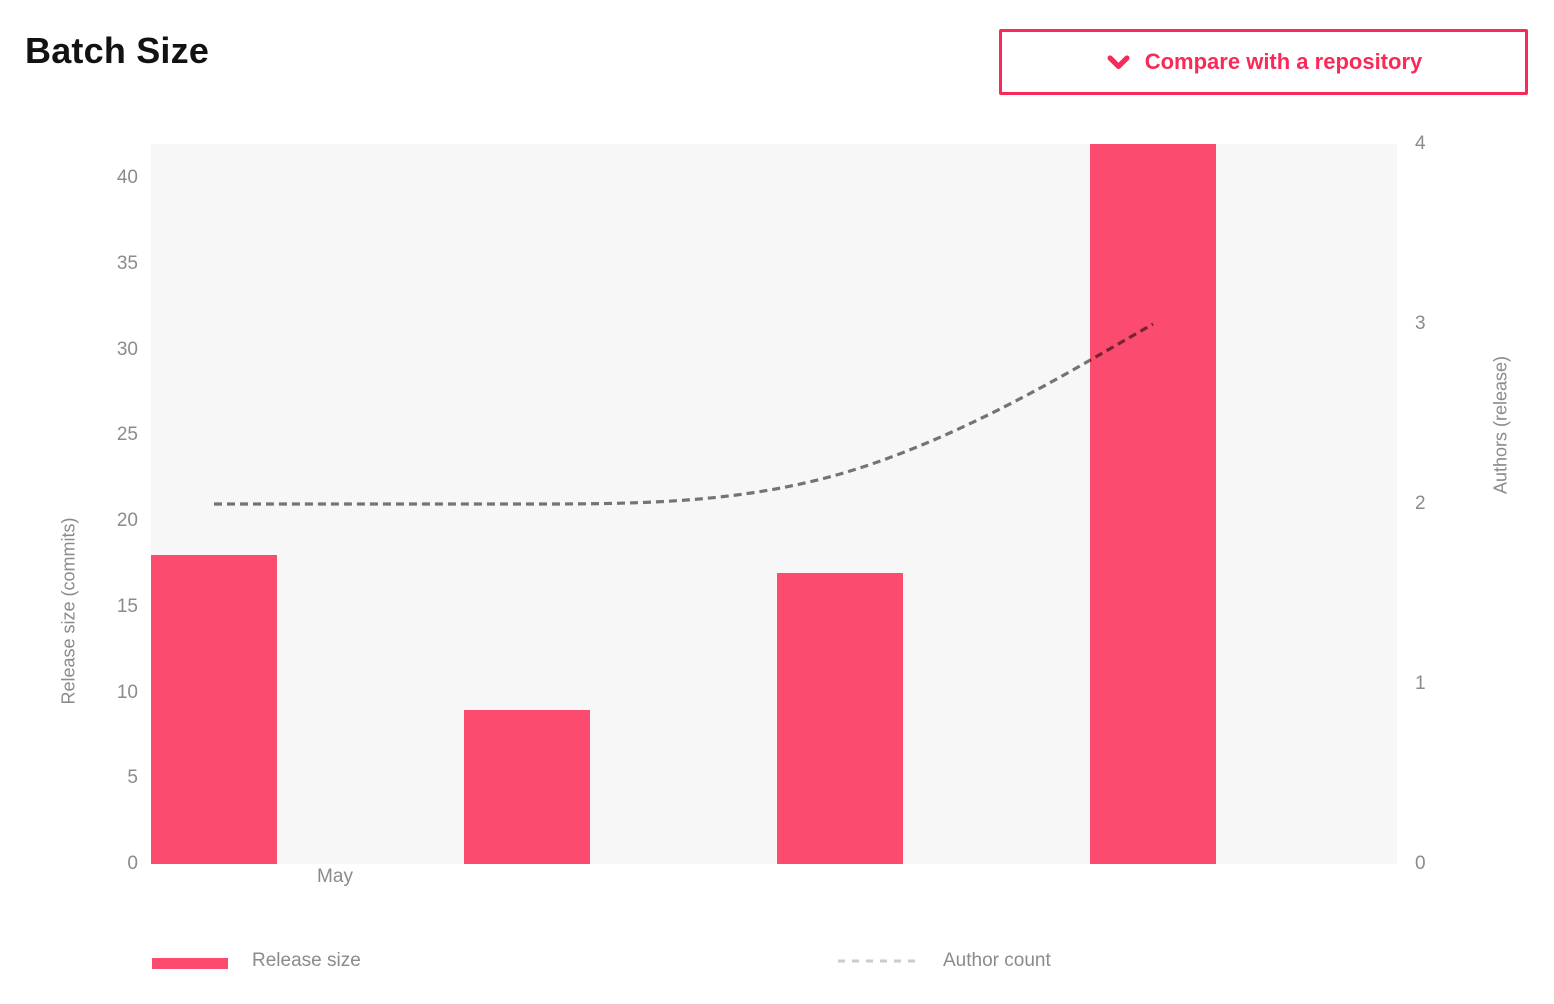 The width and height of the screenshot is (1554, 1004). I want to click on y-axis-left-tick: 30, so click(127, 349).